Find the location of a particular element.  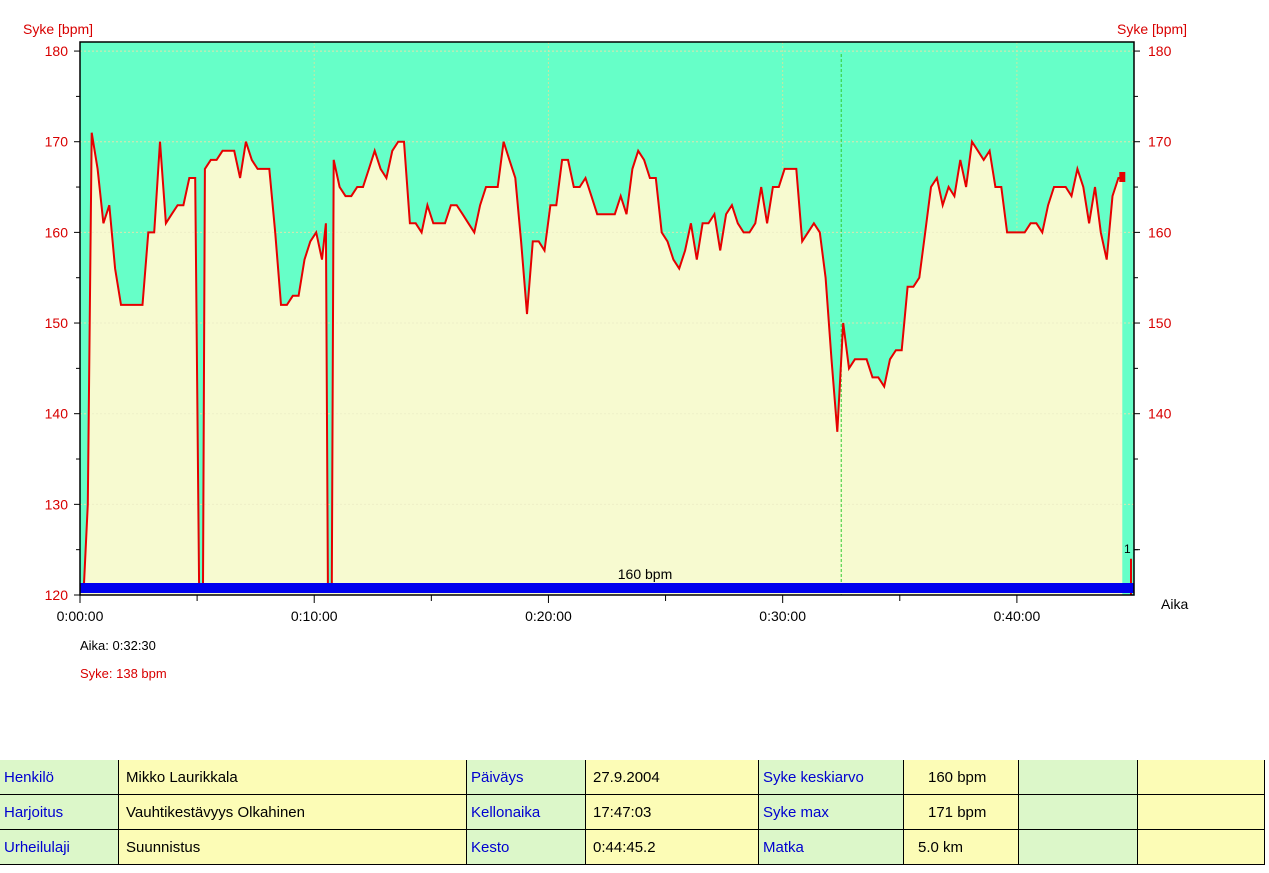

x-tick-label: 0:20:00 is located at coordinates (548, 616).